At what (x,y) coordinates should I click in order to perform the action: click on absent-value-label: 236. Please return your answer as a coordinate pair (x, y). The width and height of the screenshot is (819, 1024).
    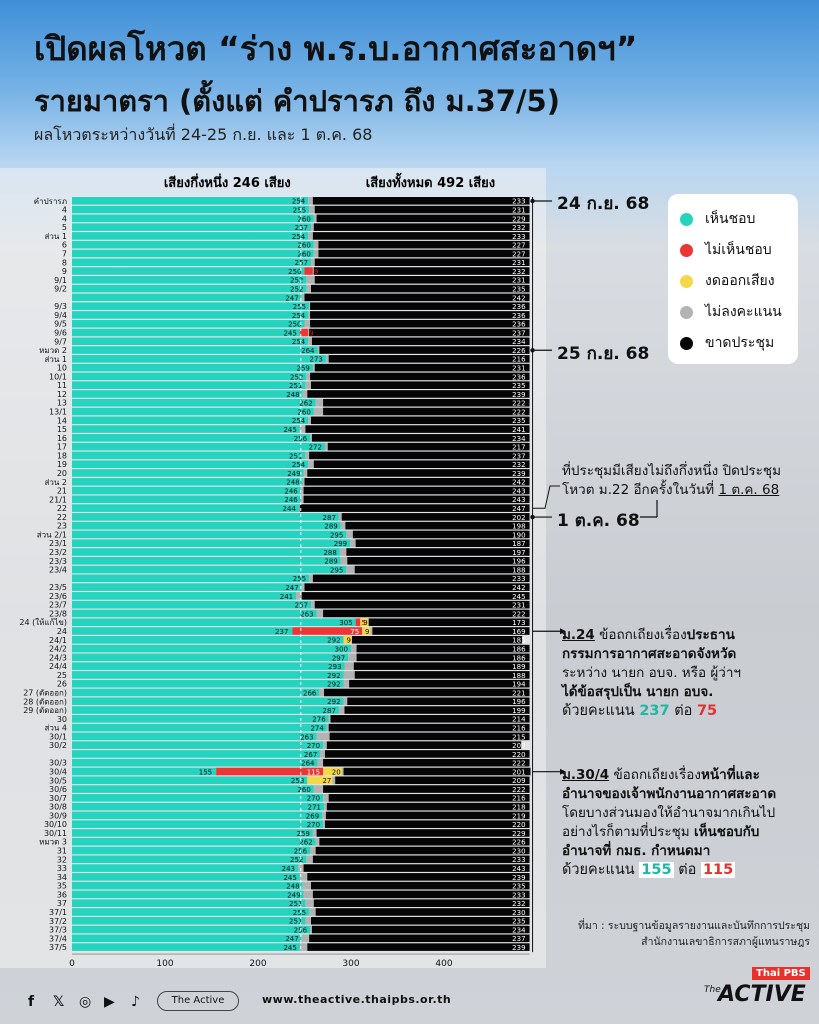
    Looking at the image, I should click on (519, 377).